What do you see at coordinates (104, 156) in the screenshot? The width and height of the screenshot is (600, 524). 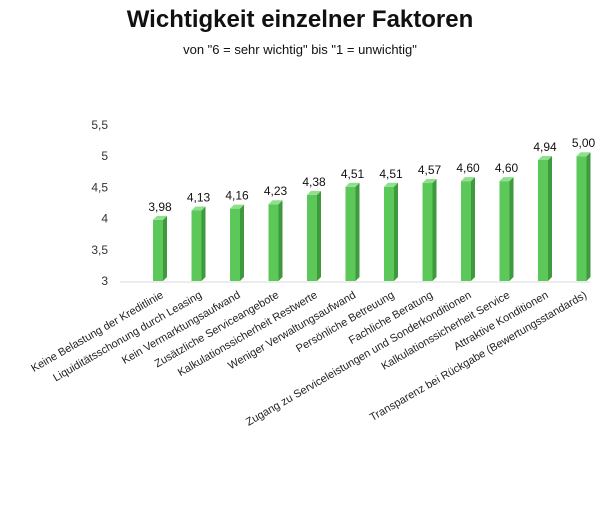 I see `y-tick-label: 5` at bounding box center [104, 156].